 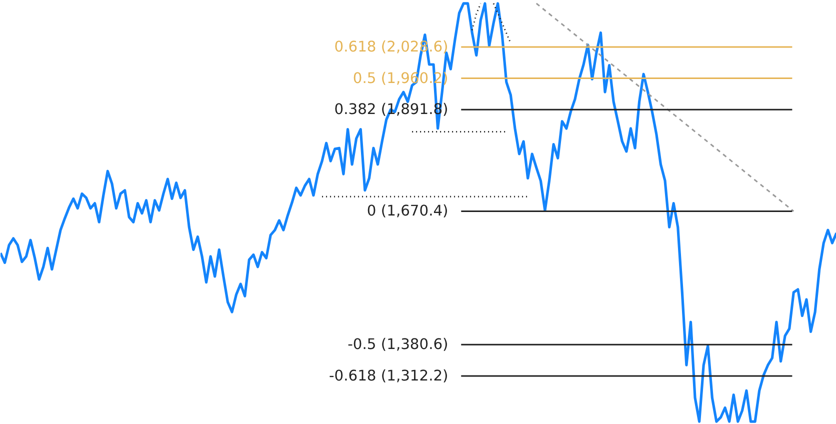 What do you see at coordinates (388, 375) in the screenshot?
I see `annotation: -0.618 (1,312.2)` at bounding box center [388, 375].